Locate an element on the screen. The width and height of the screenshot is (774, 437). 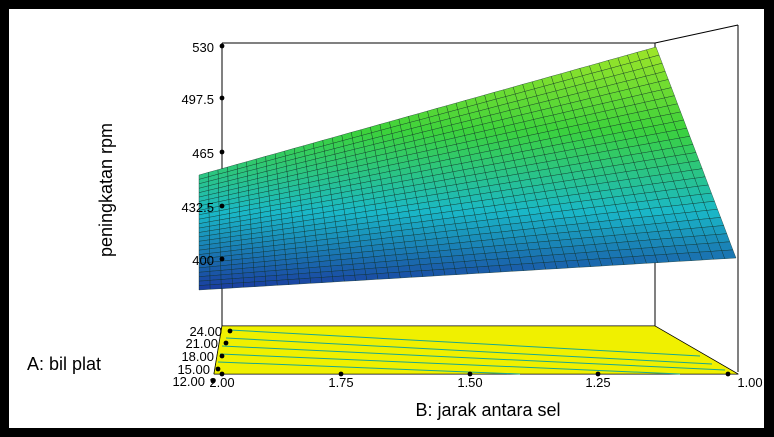
y-axis-label: A: bil plat is located at coordinates (64, 364).